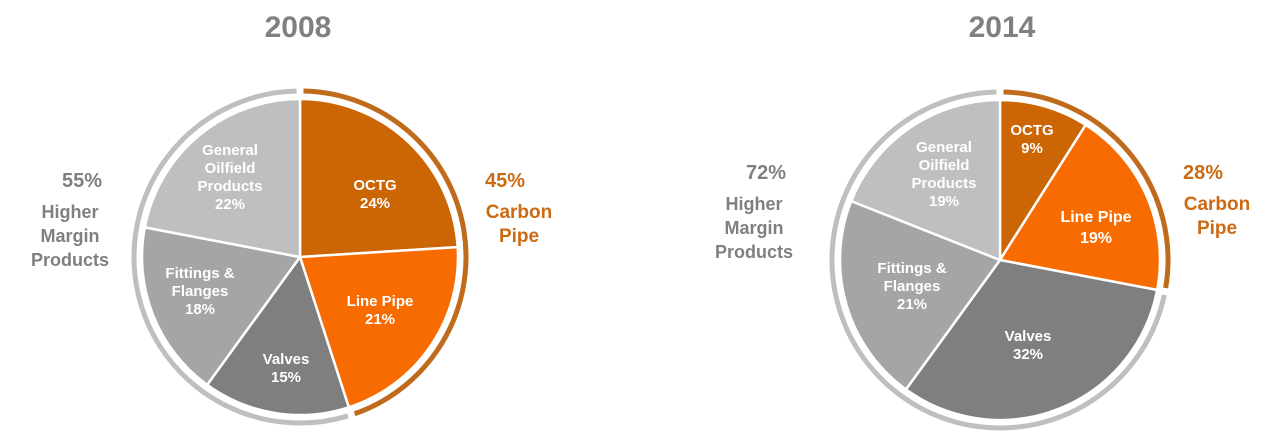  What do you see at coordinates (230, 204) in the screenshot?
I see `slice-label-line: 22%` at bounding box center [230, 204].